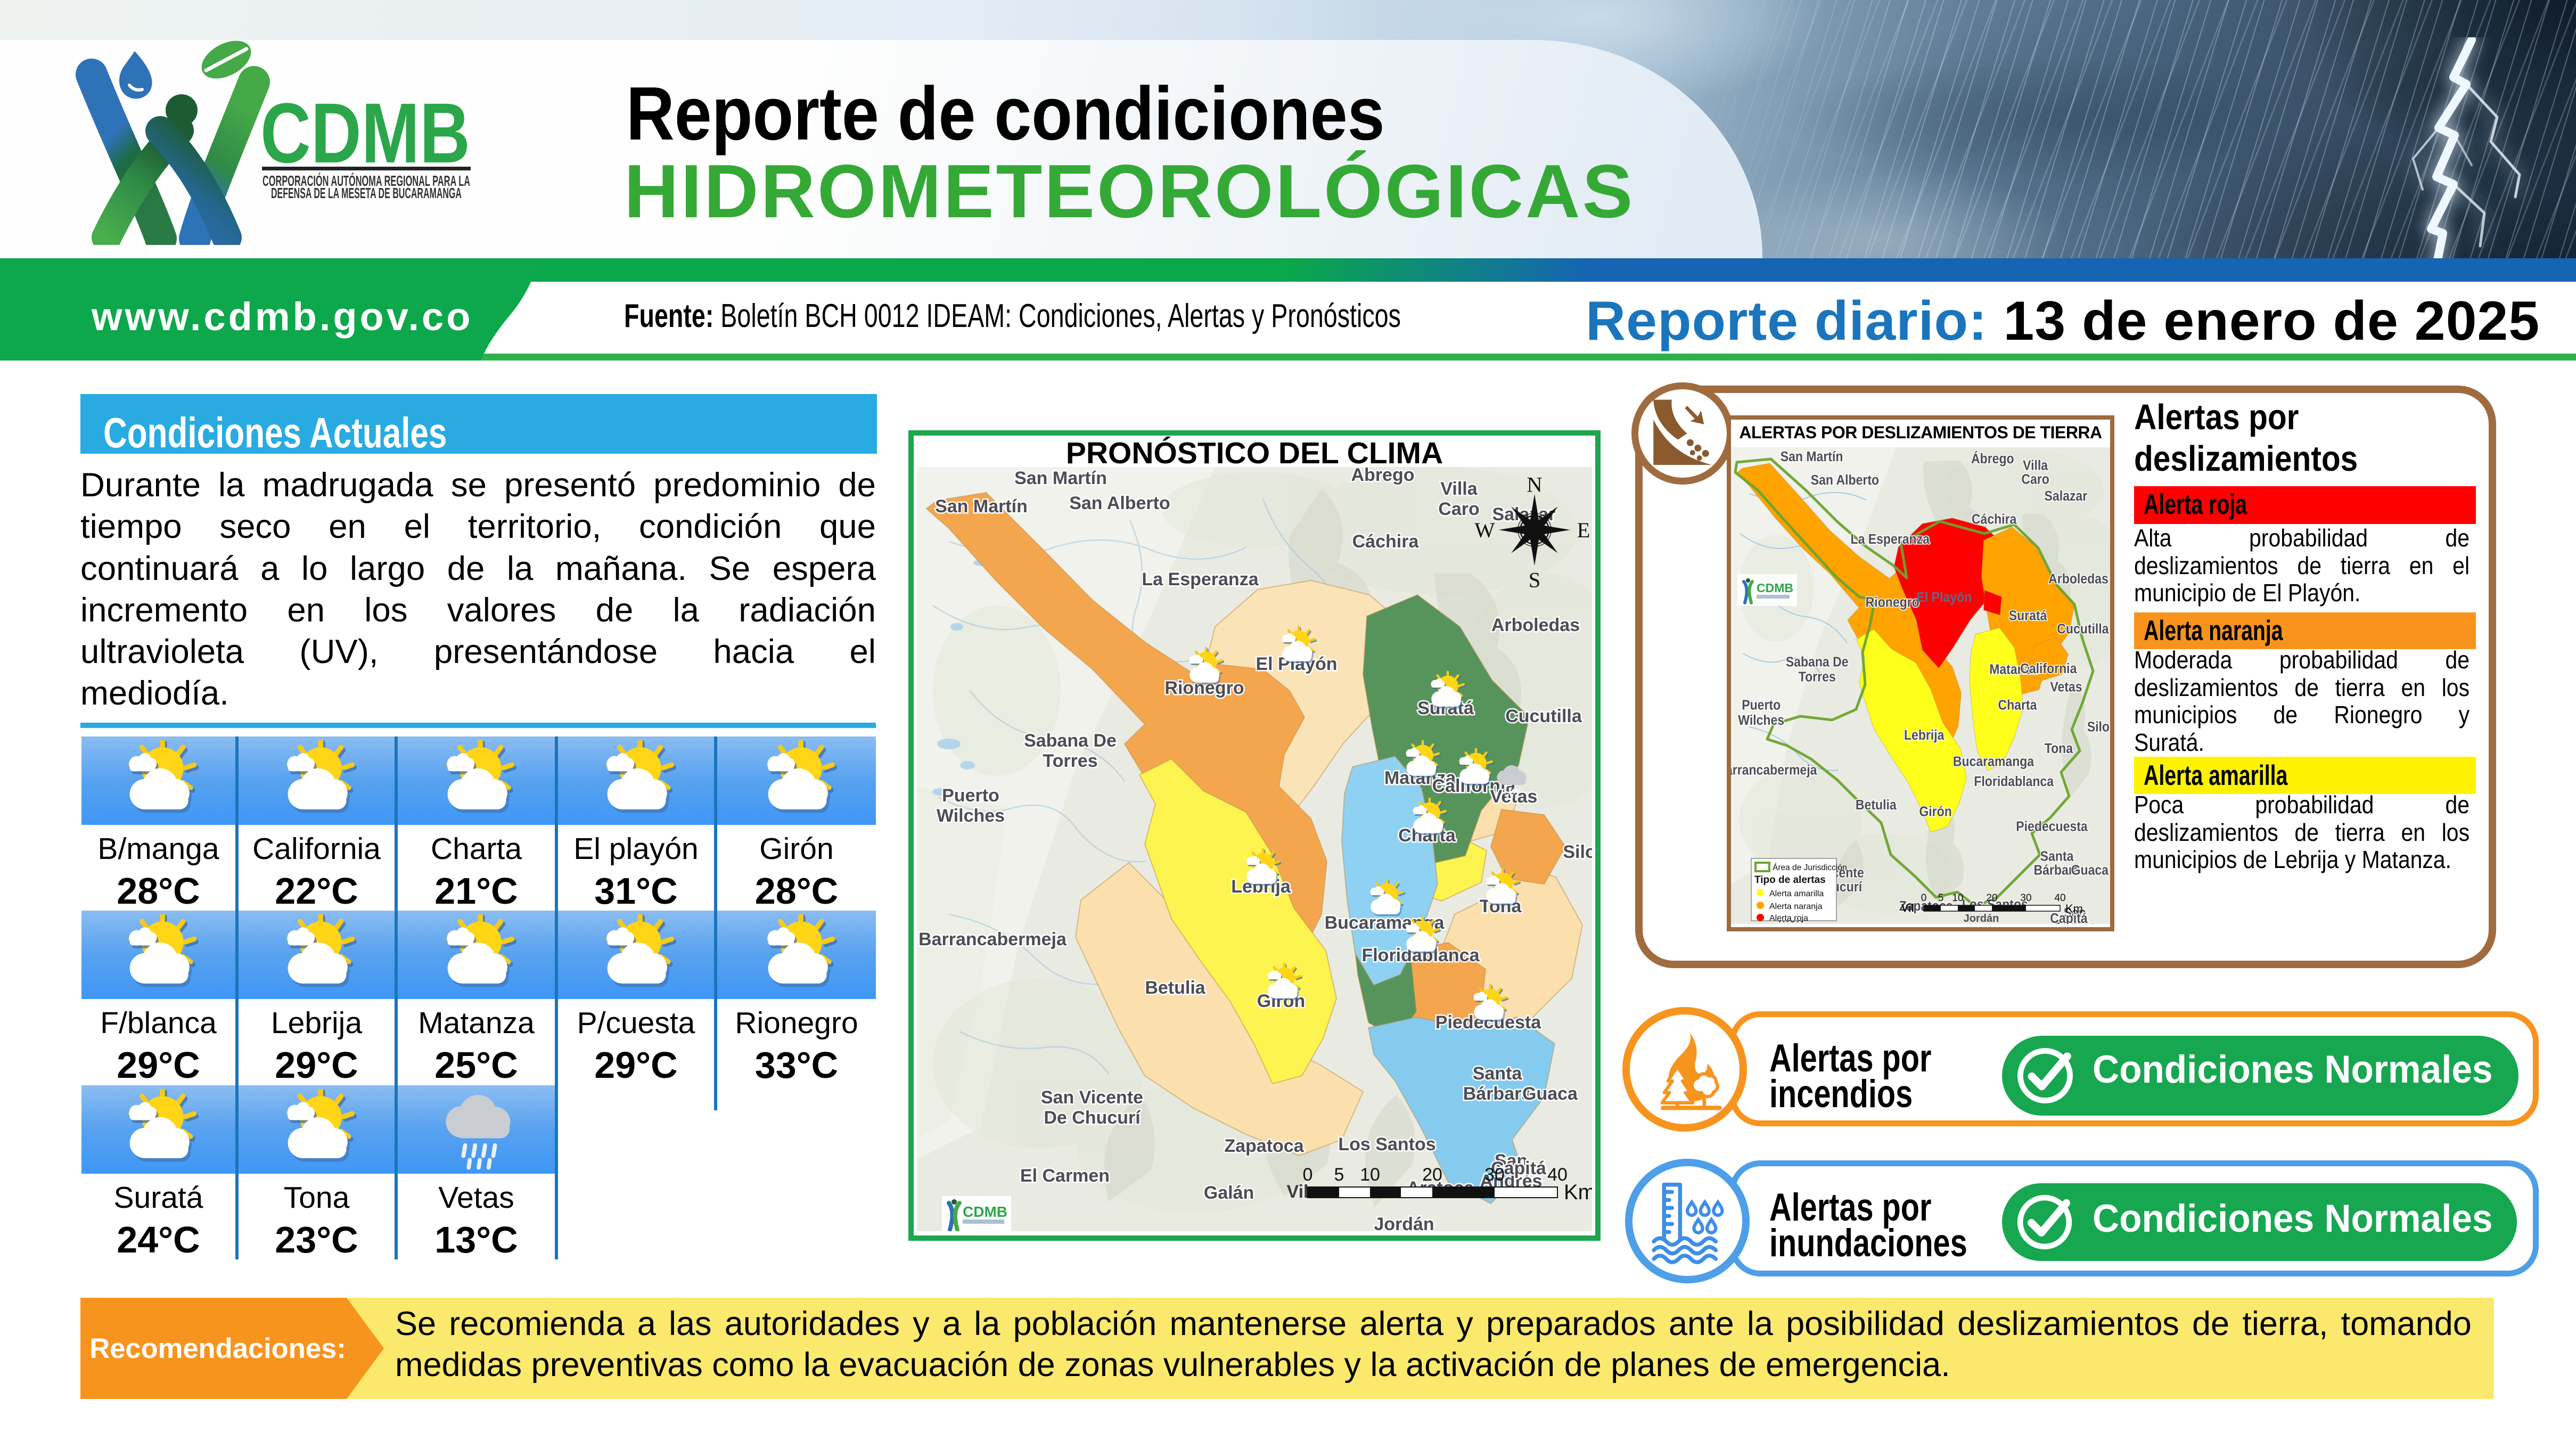 Image resolution: width=2576 pixels, height=1449 pixels. Describe the element at coordinates (2052, 826) in the screenshot. I see `svg-text: Piedecuesta` at that location.